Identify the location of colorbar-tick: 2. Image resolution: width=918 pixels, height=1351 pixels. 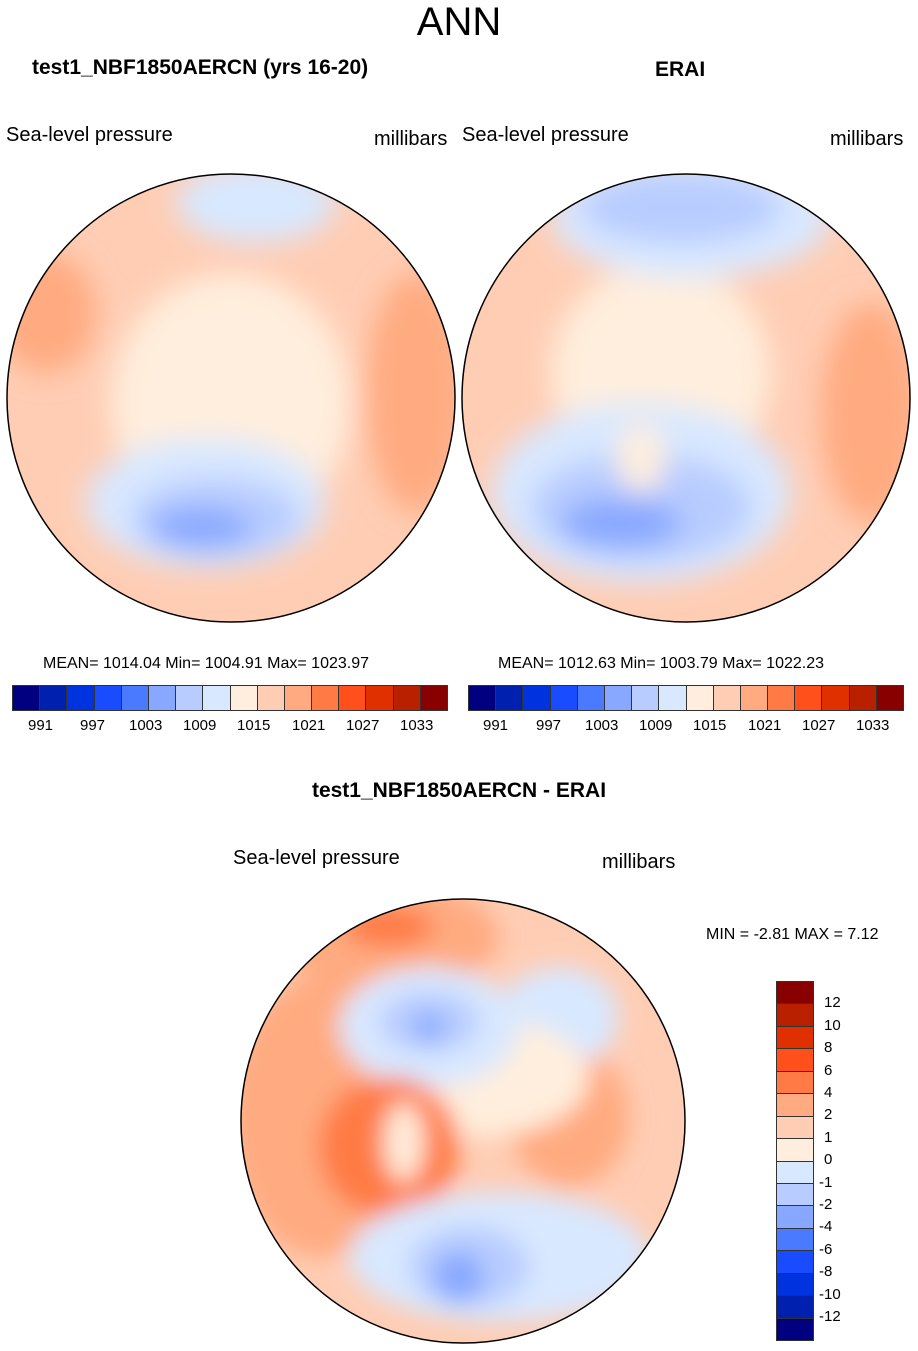
(828, 1115).